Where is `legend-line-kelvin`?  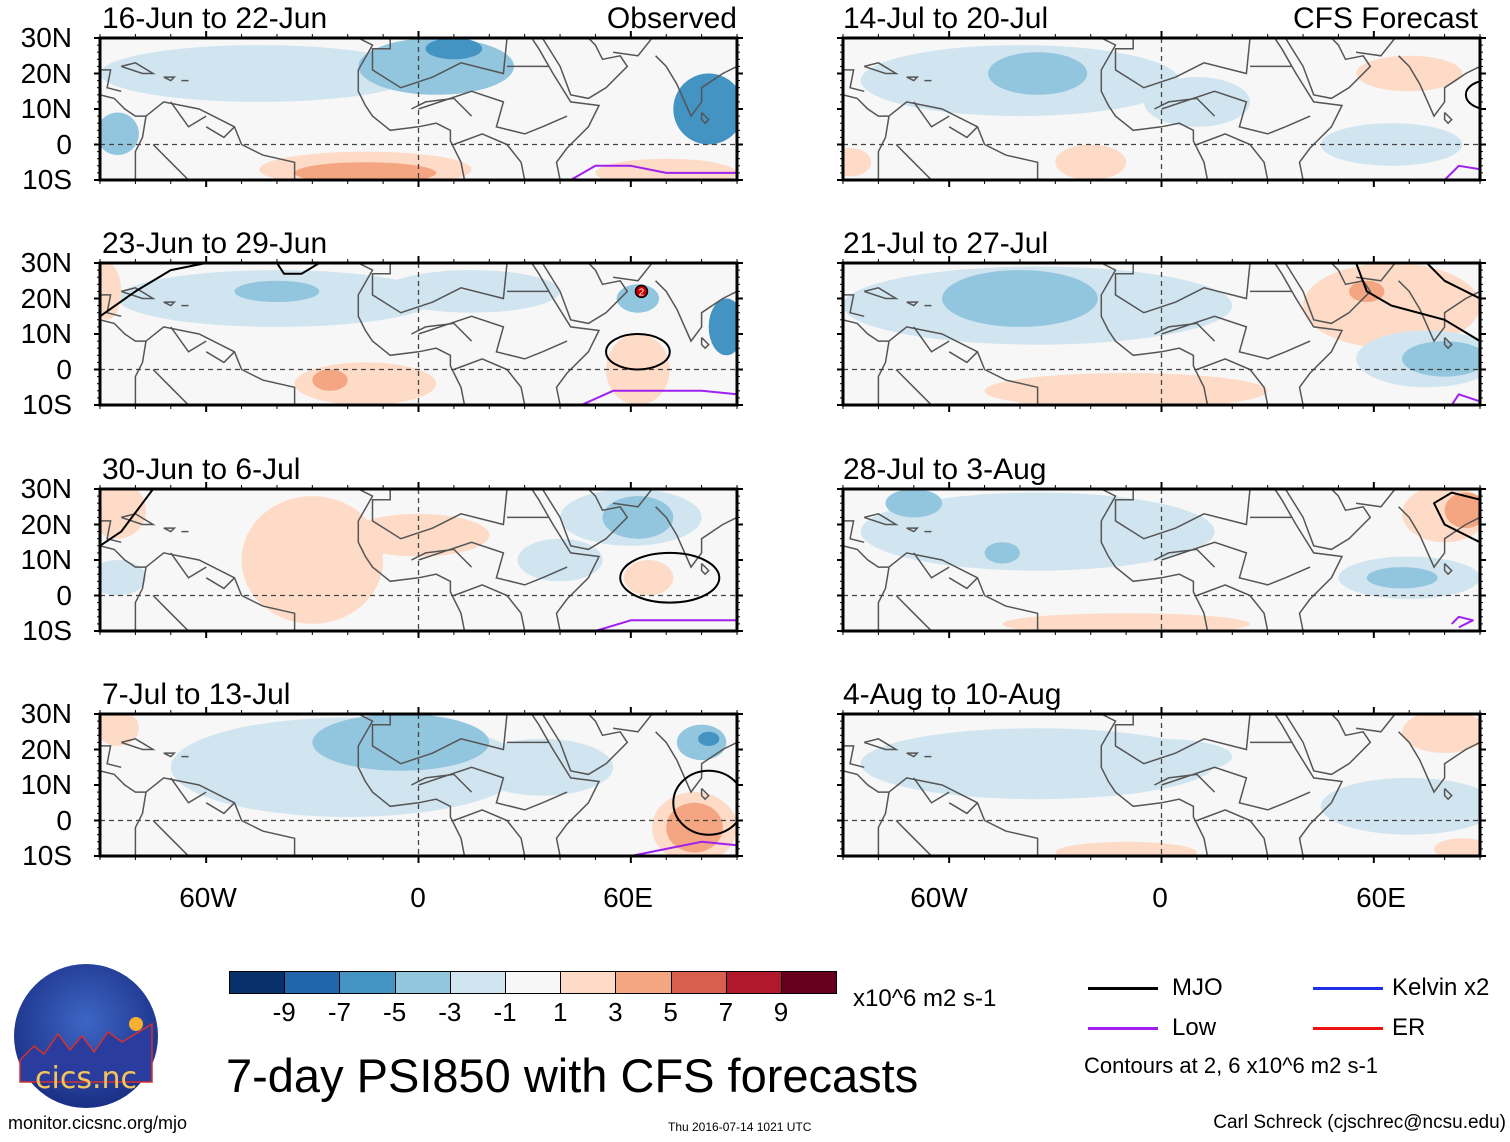
legend-line-kelvin is located at coordinates (1348, 988).